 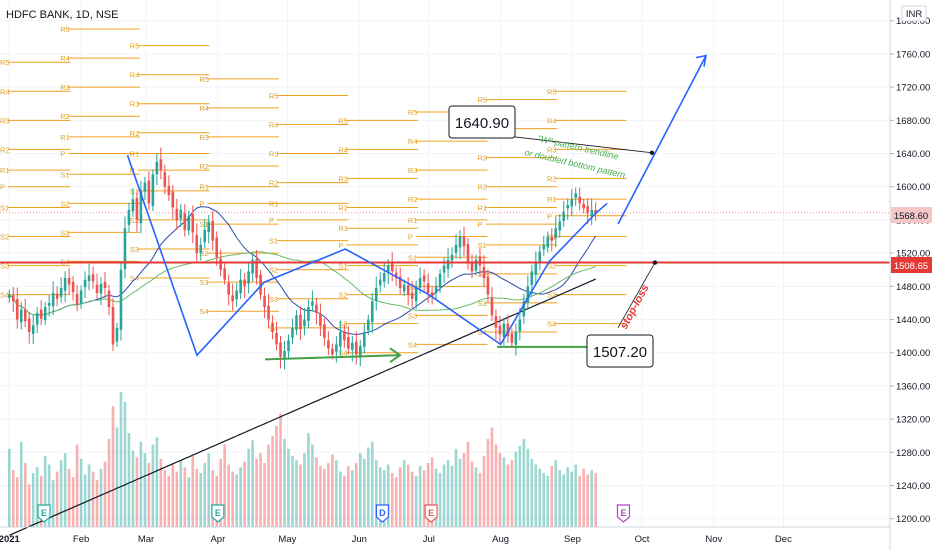 I want to click on pivot-label: R1, so click(x=274, y=203).